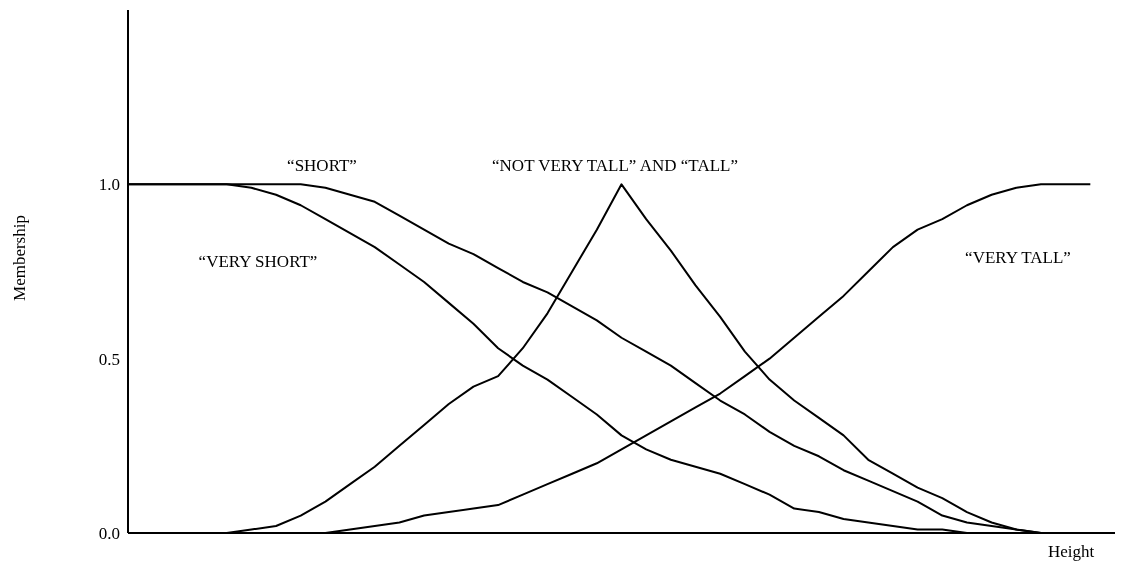 The height and width of the screenshot is (573, 1144). I want to click on y-tick-label: 0.0, so click(109, 534).